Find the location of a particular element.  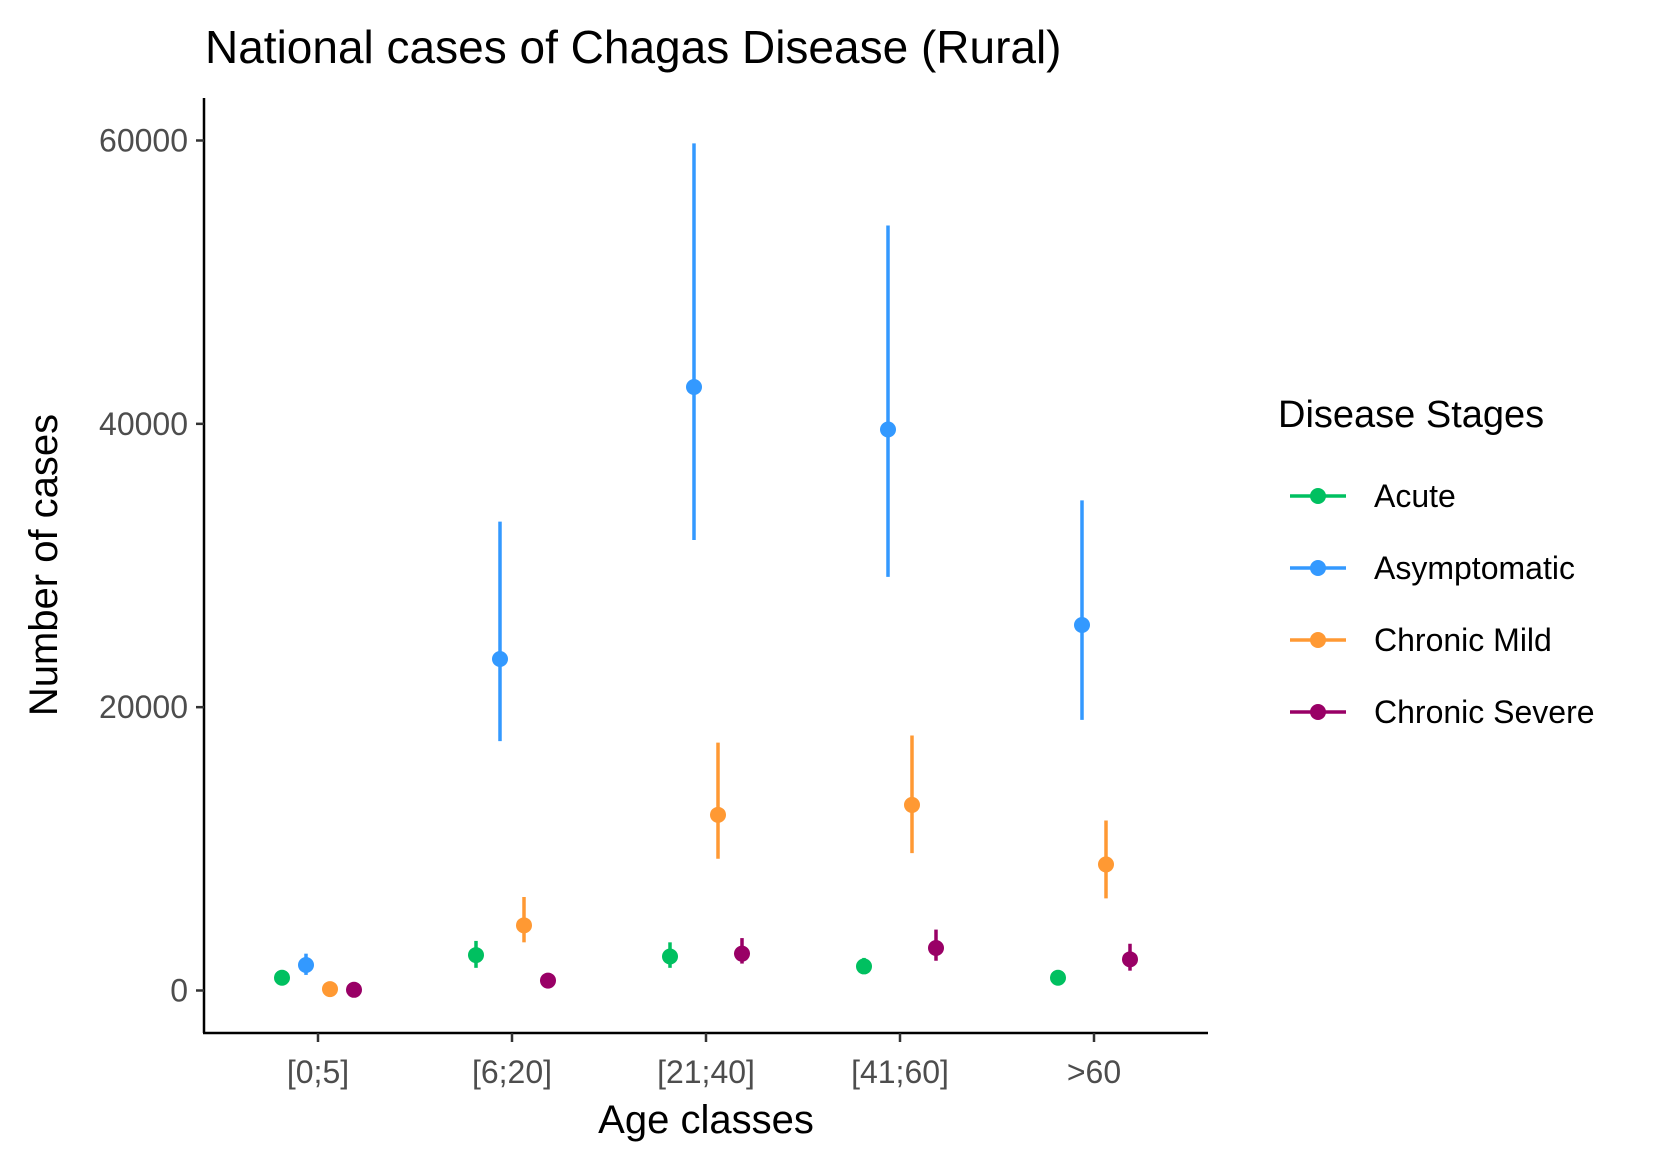

x-tick-label: [41;60] is located at coordinates (900, 1072).